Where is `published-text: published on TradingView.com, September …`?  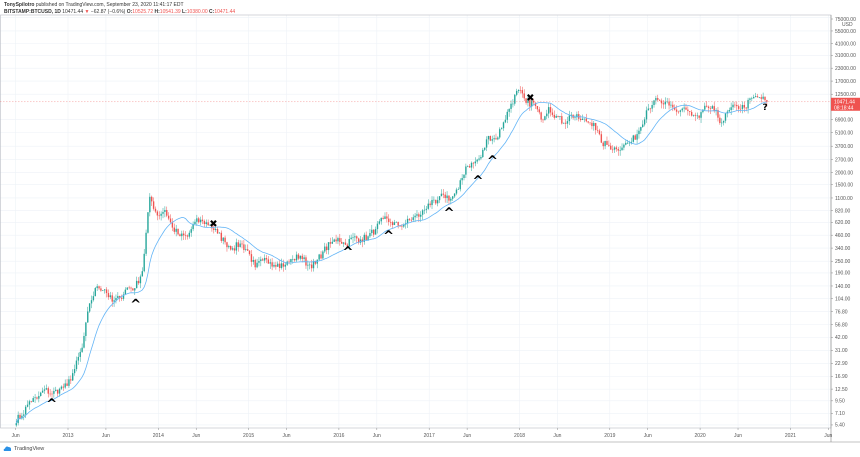
published-text: published on TradingView.com, September … is located at coordinates (109, 5).